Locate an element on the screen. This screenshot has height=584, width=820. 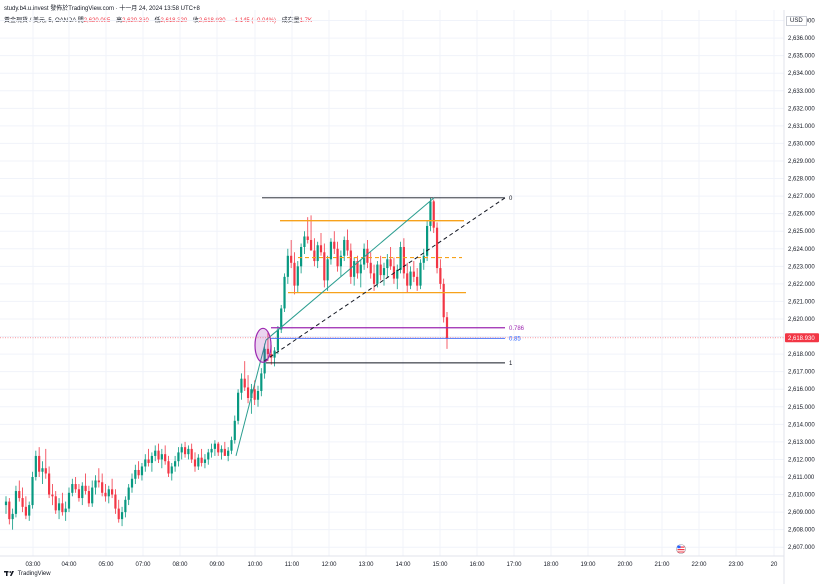
time-tick-label: 10:00 is located at coordinates (255, 565).